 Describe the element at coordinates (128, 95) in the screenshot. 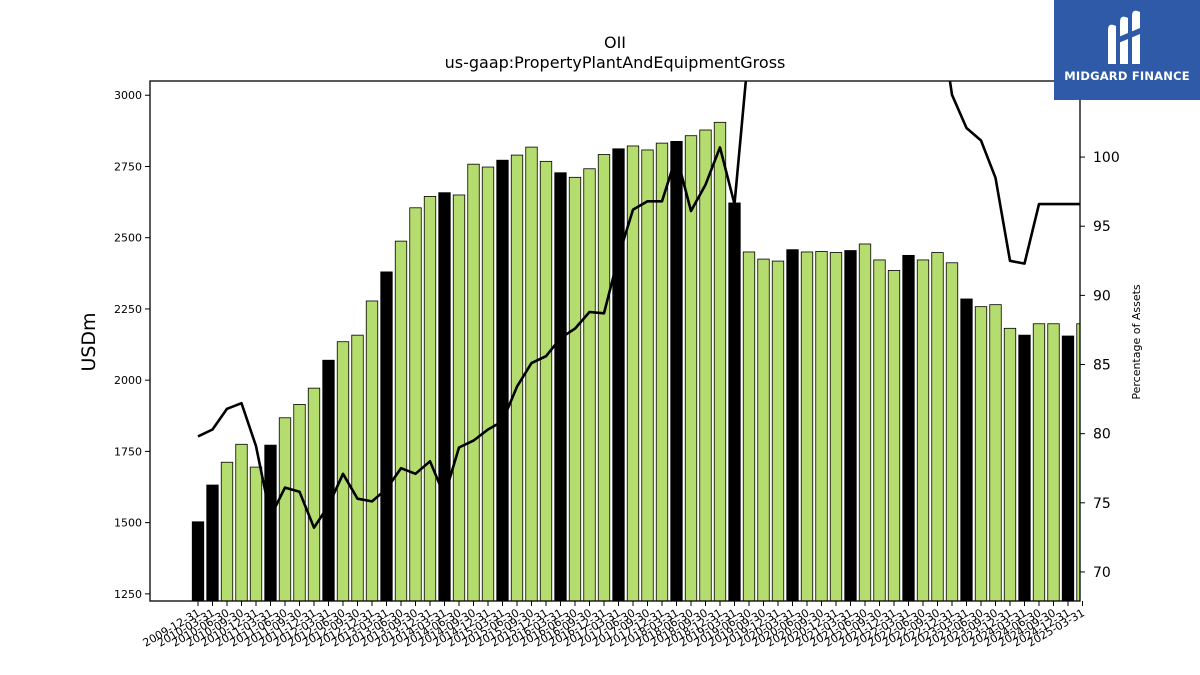

I see `y-tick-label: 3000` at that location.